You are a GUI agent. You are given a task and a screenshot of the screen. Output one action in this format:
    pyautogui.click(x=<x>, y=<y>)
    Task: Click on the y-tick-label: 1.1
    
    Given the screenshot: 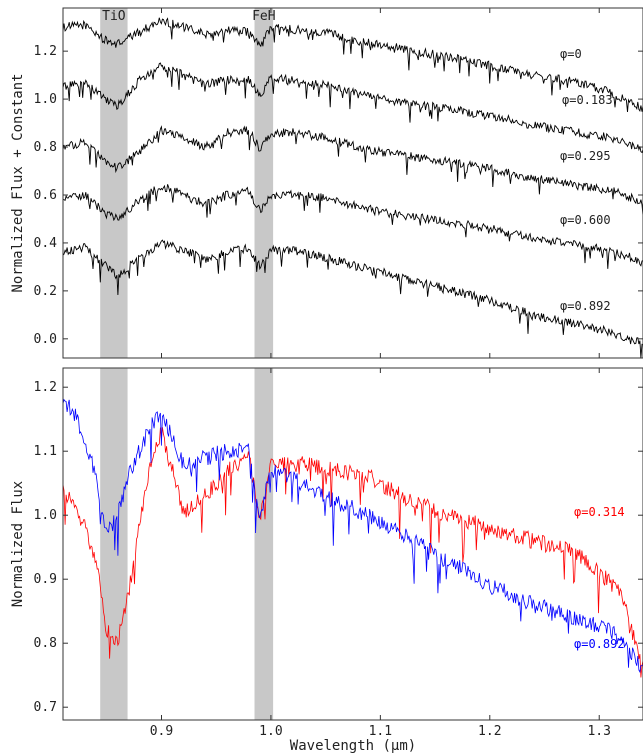 What is the action you would take?
    pyautogui.click(x=45, y=451)
    